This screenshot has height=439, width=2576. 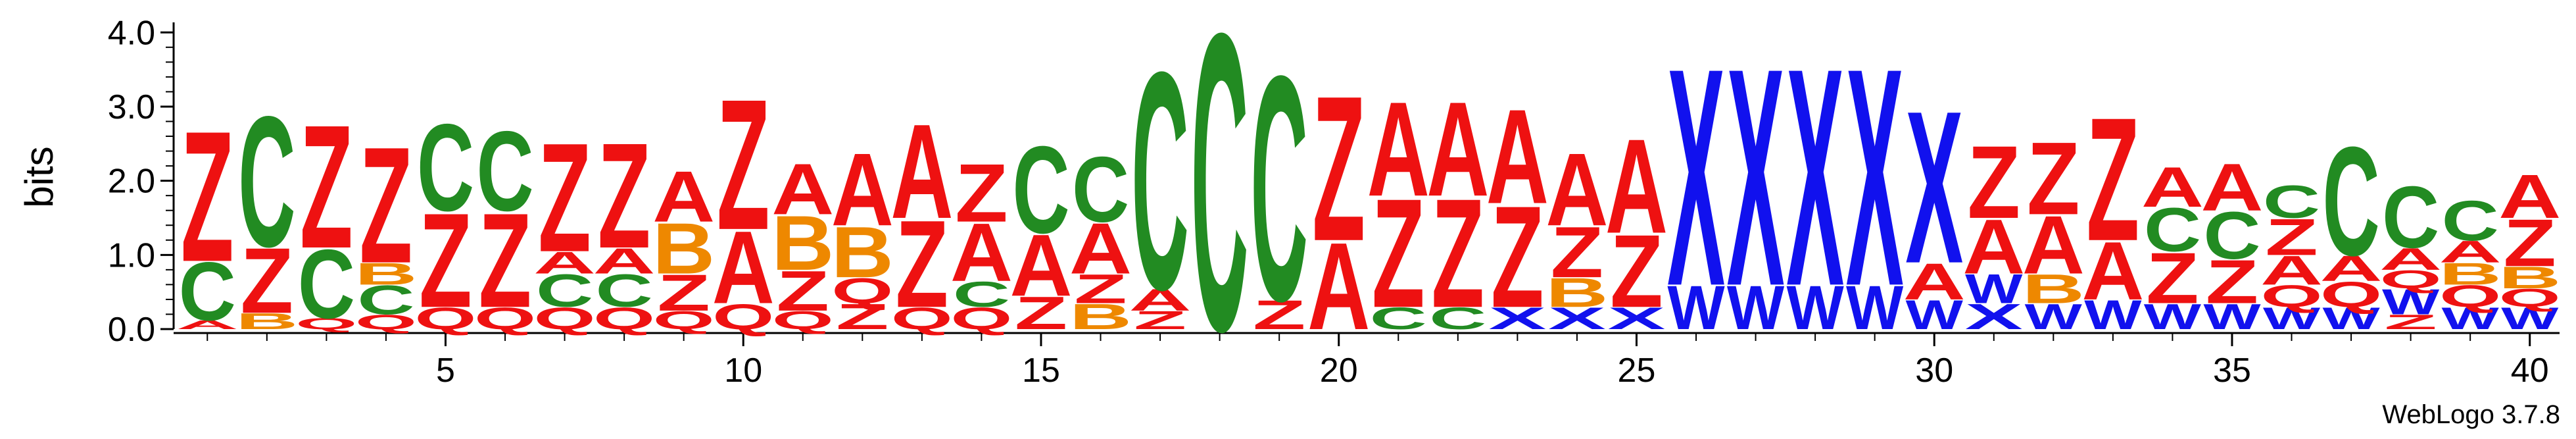 What do you see at coordinates (1934, 370) in the screenshot?
I see `x-tick-label: 30` at bounding box center [1934, 370].